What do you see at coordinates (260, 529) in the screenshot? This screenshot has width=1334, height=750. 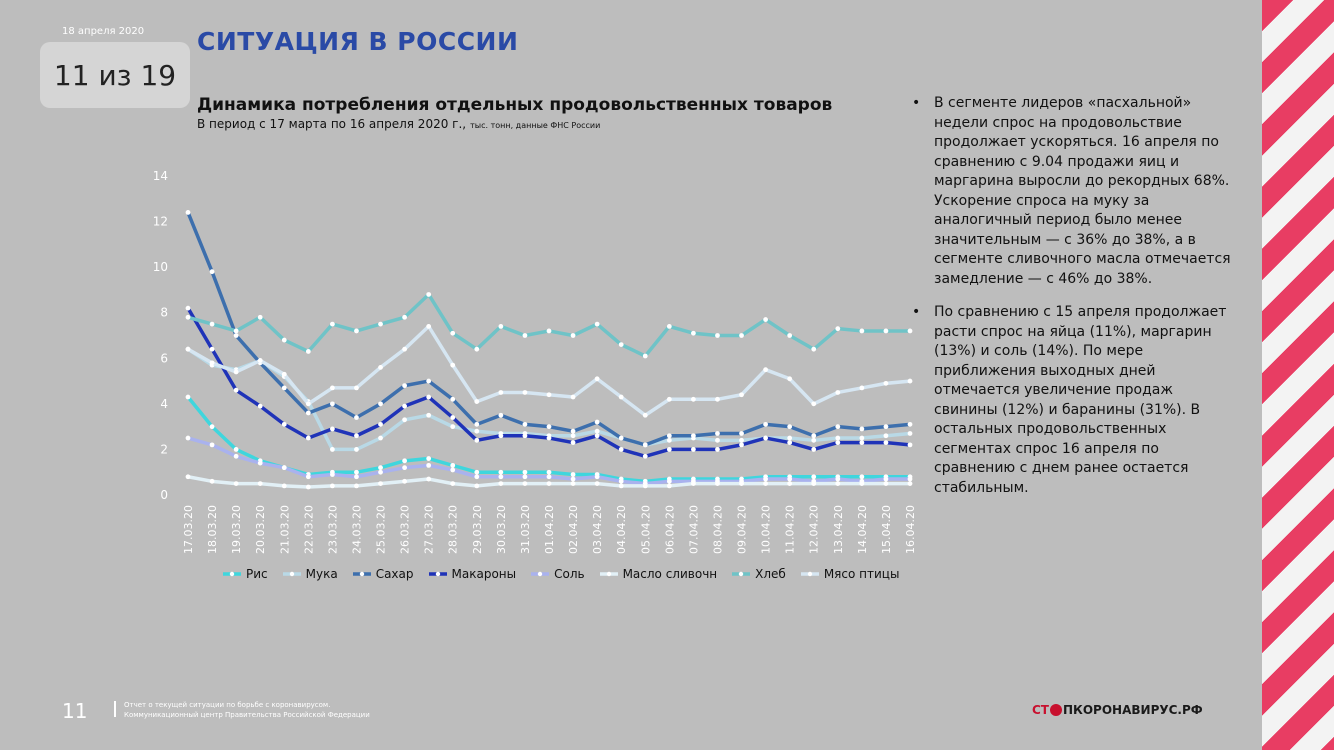 I see `x-tick-label: 20.03.20` at bounding box center [260, 529].